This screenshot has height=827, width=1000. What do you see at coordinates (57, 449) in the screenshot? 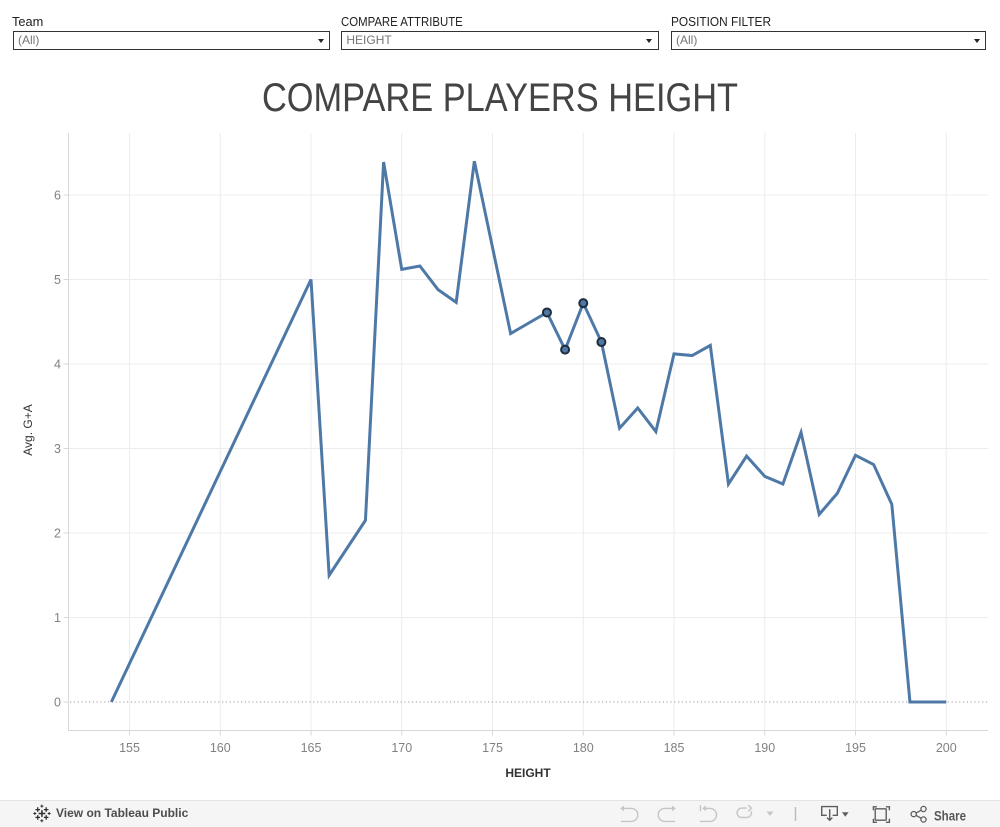
I see `svg-text: 3` at bounding box center [57, 449].